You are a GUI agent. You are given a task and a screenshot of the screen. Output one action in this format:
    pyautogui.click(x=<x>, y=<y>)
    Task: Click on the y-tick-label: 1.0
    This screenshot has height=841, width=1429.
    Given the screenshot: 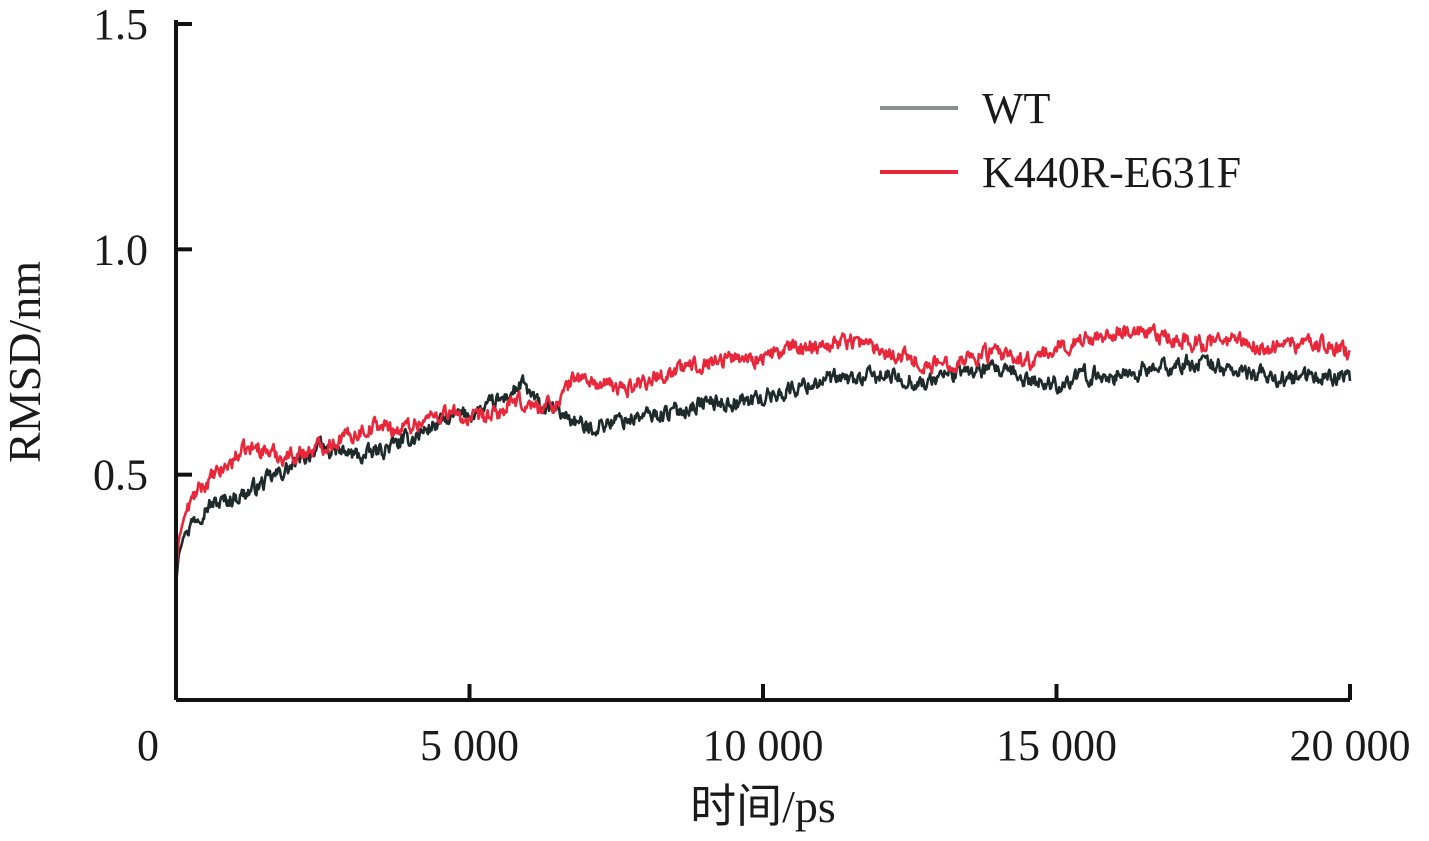 What is the action you would take?
    pyautogui.click(x=120, y=249)
    